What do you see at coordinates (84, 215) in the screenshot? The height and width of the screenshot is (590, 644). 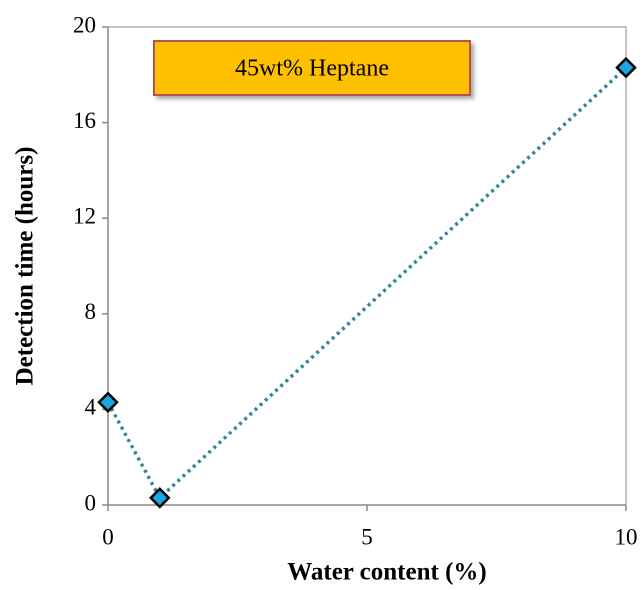 I see `y-tick-label: 12` at bounding box center [84, 215].